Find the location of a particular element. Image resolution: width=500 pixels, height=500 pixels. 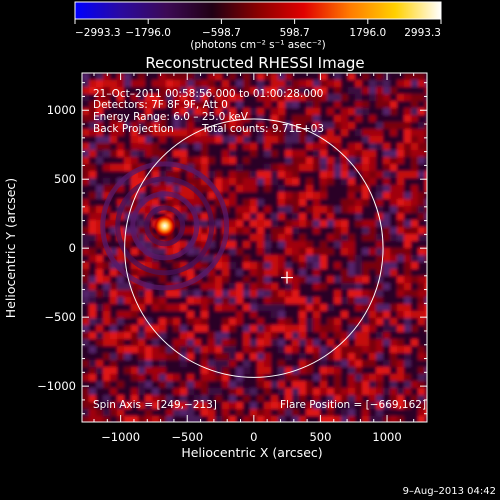

flare-ring is located at coordinates (165, 226).